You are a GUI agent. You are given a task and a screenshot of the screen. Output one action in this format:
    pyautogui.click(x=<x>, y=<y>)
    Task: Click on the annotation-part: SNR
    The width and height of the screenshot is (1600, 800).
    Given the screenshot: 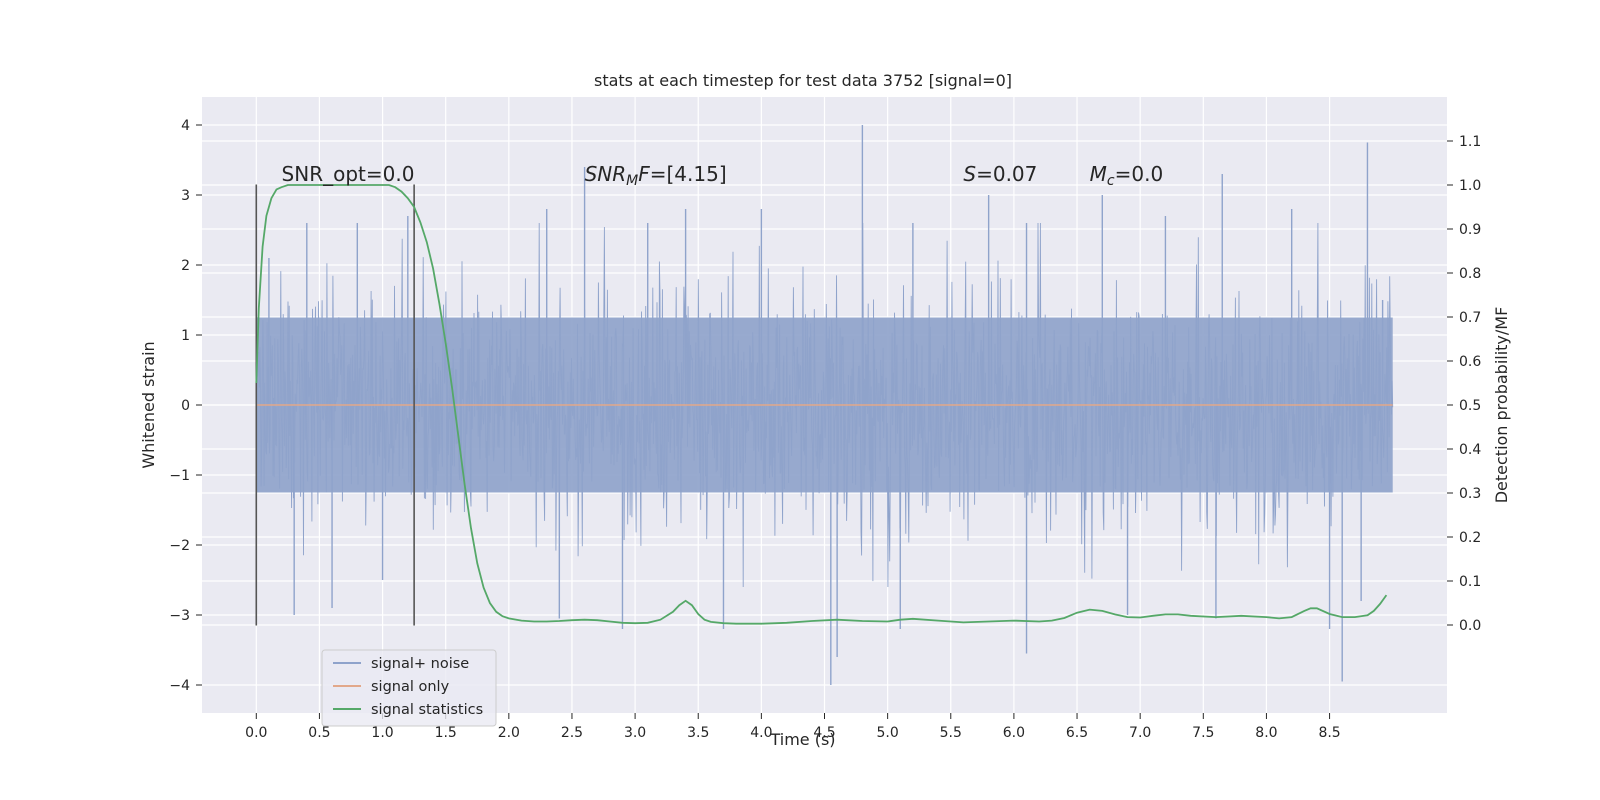 What is the action you would take?
    pyautogui.click(x=606, y=174)
    